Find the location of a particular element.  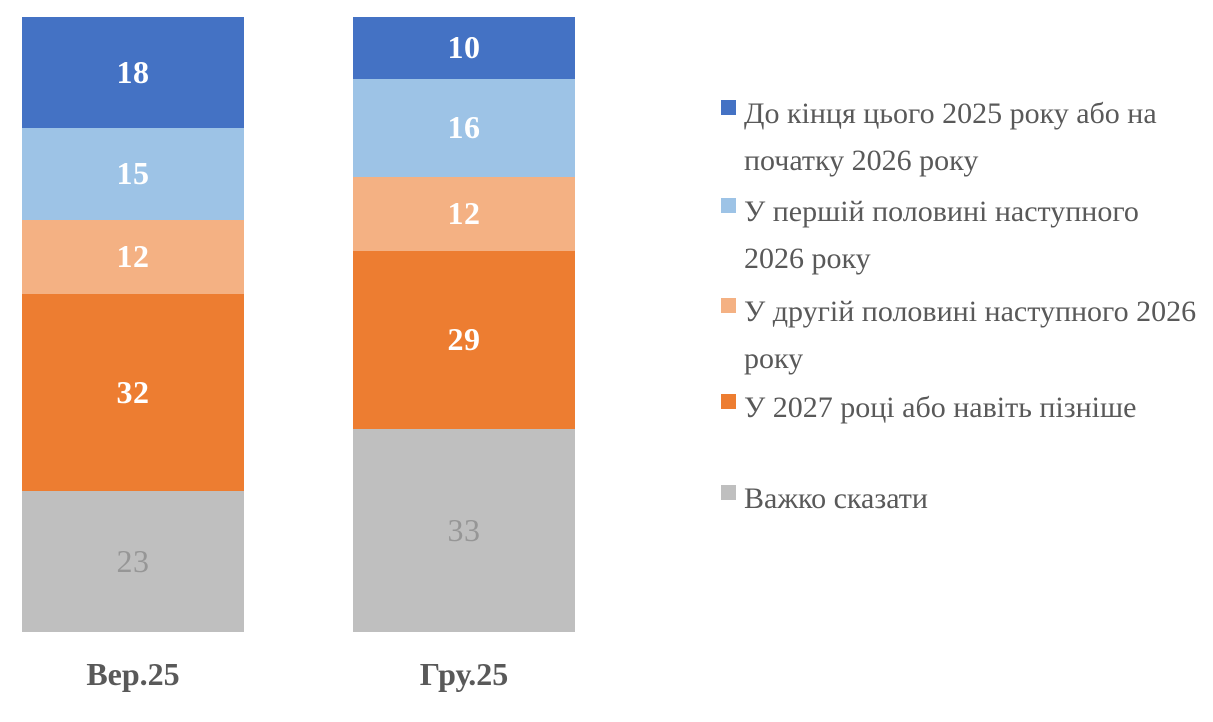

bar-segment: 18 is located at coordinates (133, 72).